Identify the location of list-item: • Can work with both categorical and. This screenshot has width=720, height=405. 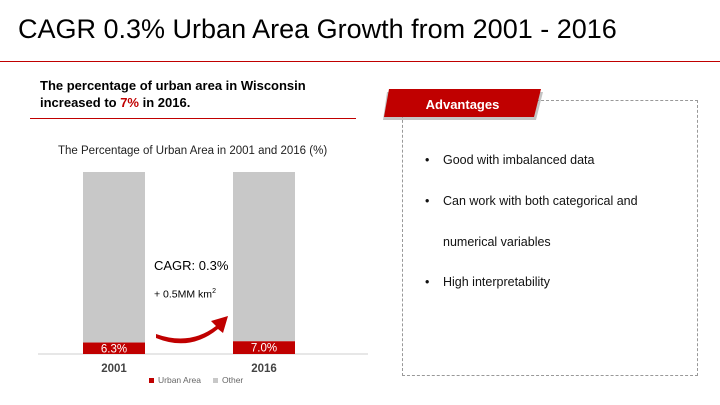
(531, 201).